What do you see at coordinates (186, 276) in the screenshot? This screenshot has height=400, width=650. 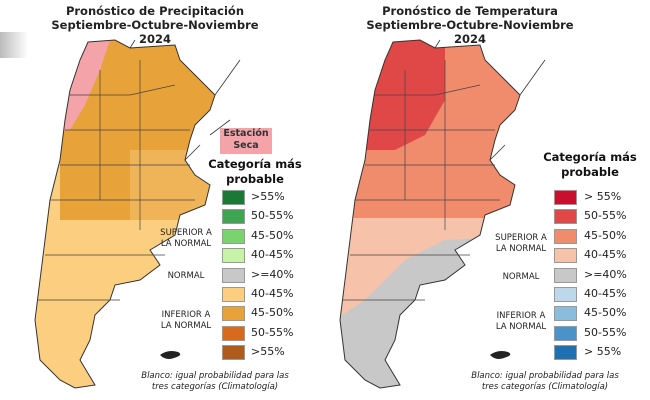 I see `precip-group-normal: NORMAL` at bounding box center [186, 276].